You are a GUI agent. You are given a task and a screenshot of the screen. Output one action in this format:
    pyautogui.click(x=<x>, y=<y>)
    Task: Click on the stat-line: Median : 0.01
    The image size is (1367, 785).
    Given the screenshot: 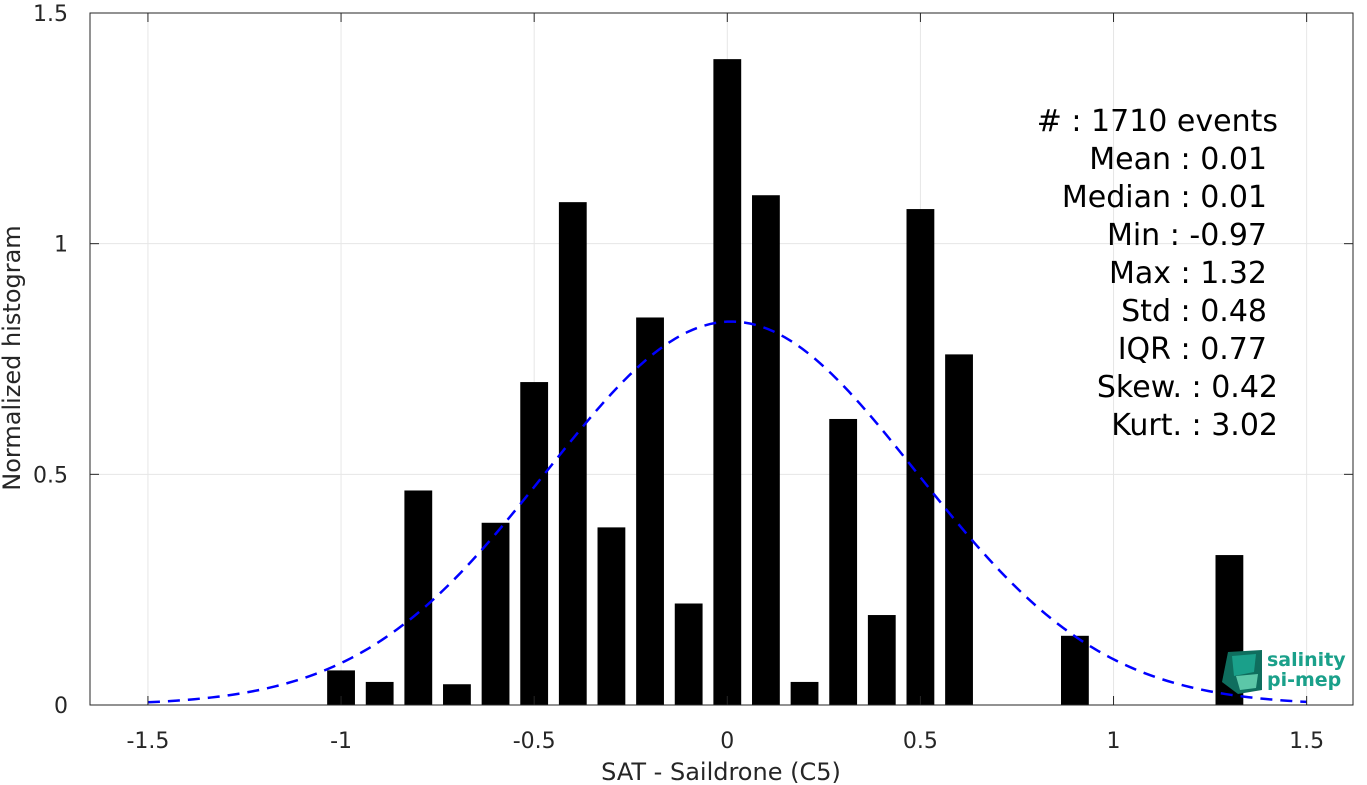 What is the action you would take?
    pyautogui.click(x=1164, y=197)
    